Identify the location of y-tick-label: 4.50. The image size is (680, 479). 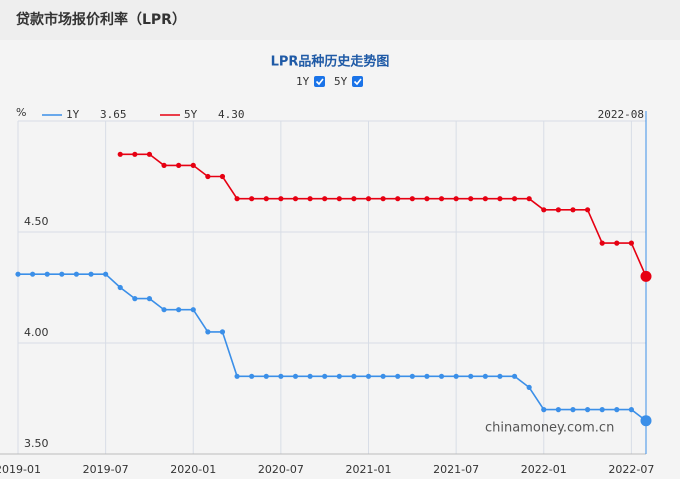
(36, 221).